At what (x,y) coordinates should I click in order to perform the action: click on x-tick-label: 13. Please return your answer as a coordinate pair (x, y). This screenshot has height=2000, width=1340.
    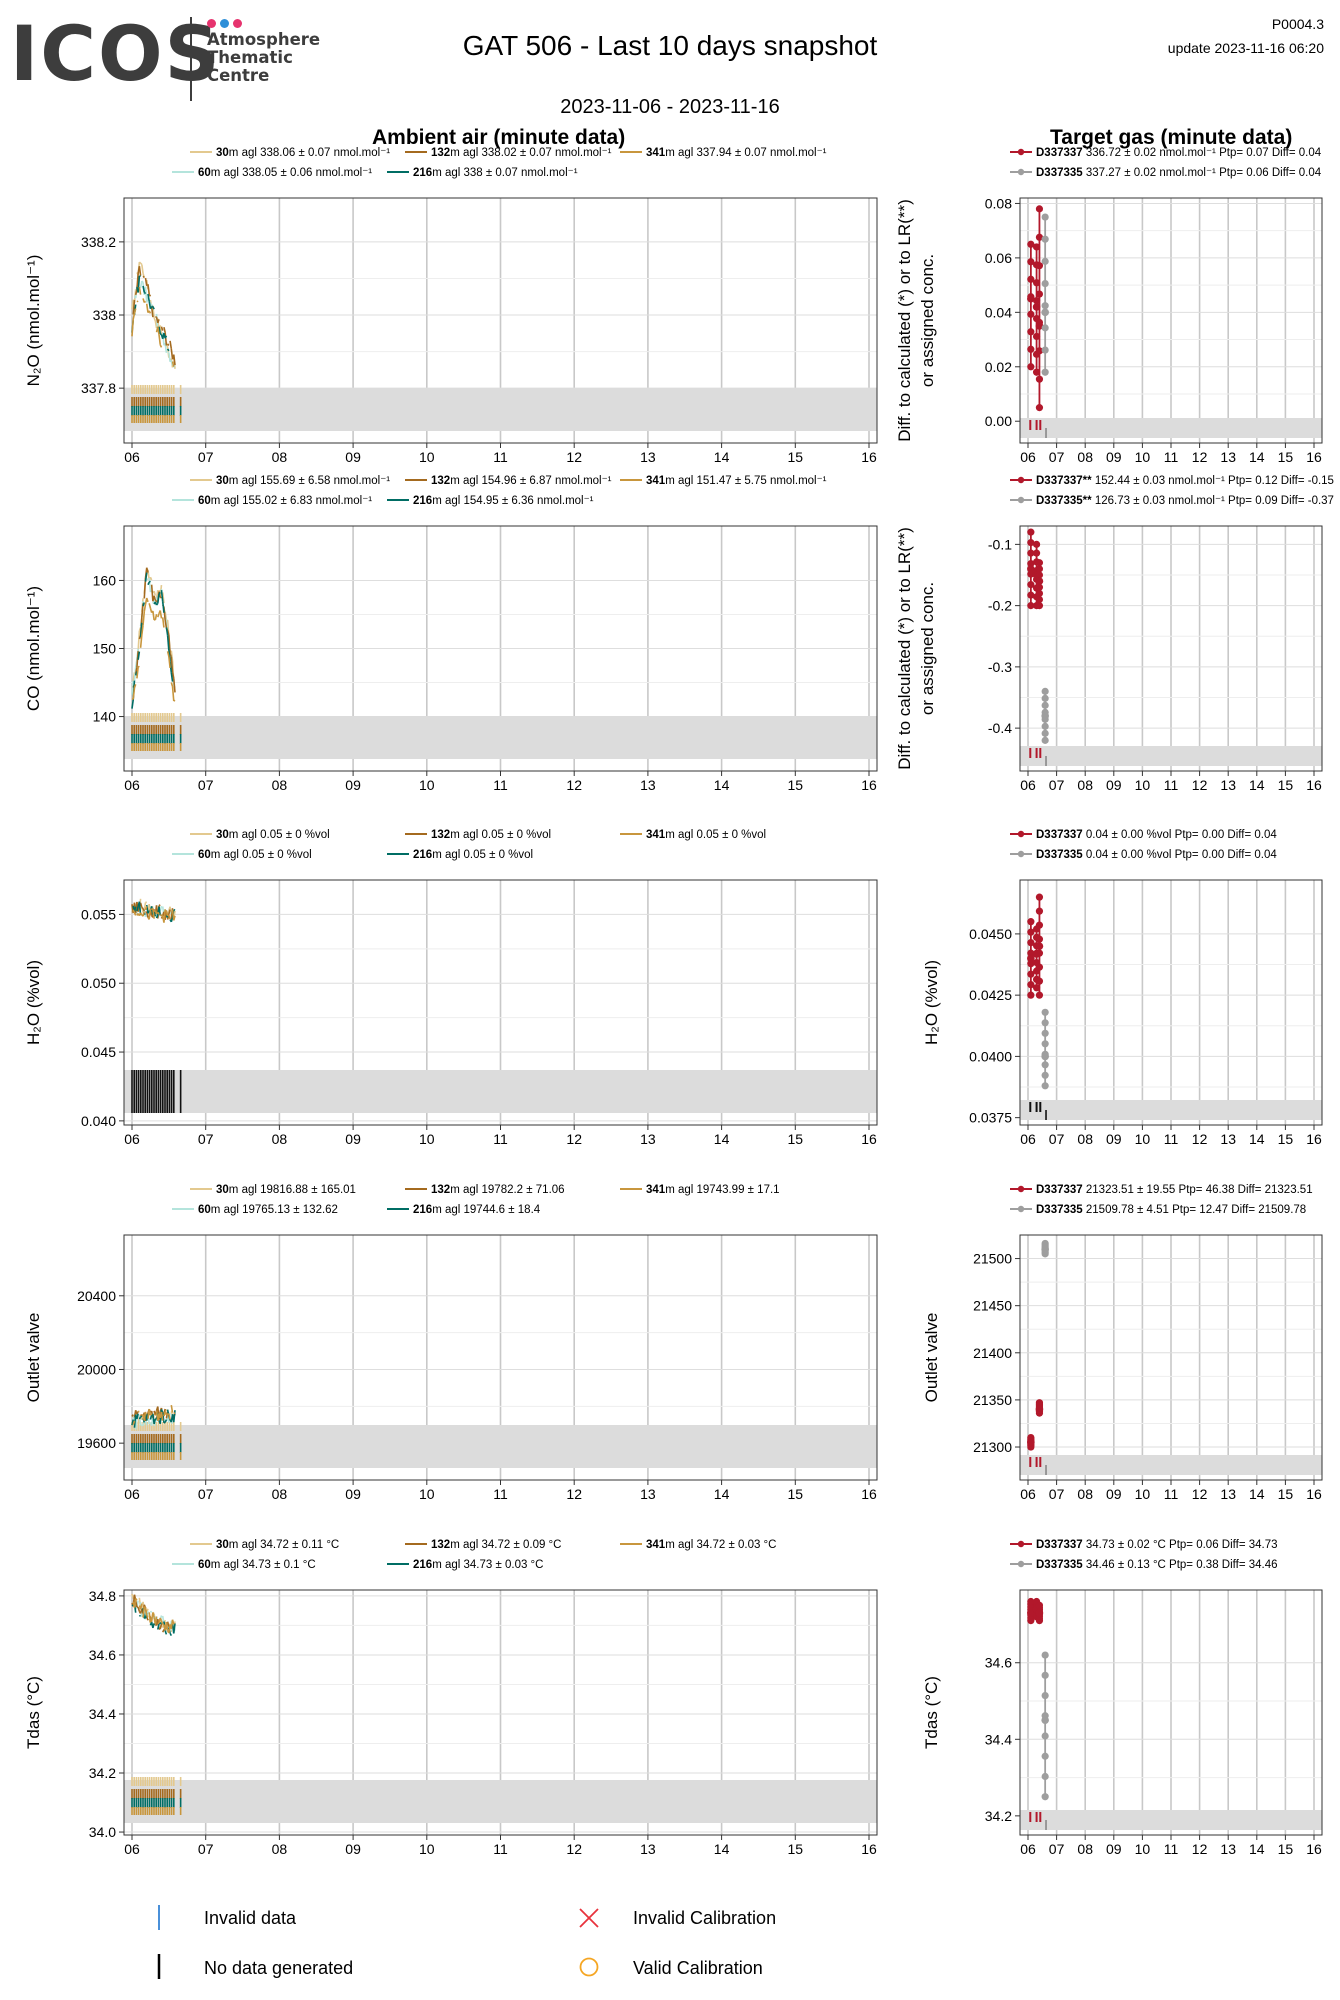
    Looking at the image, I should click on (648, 785).